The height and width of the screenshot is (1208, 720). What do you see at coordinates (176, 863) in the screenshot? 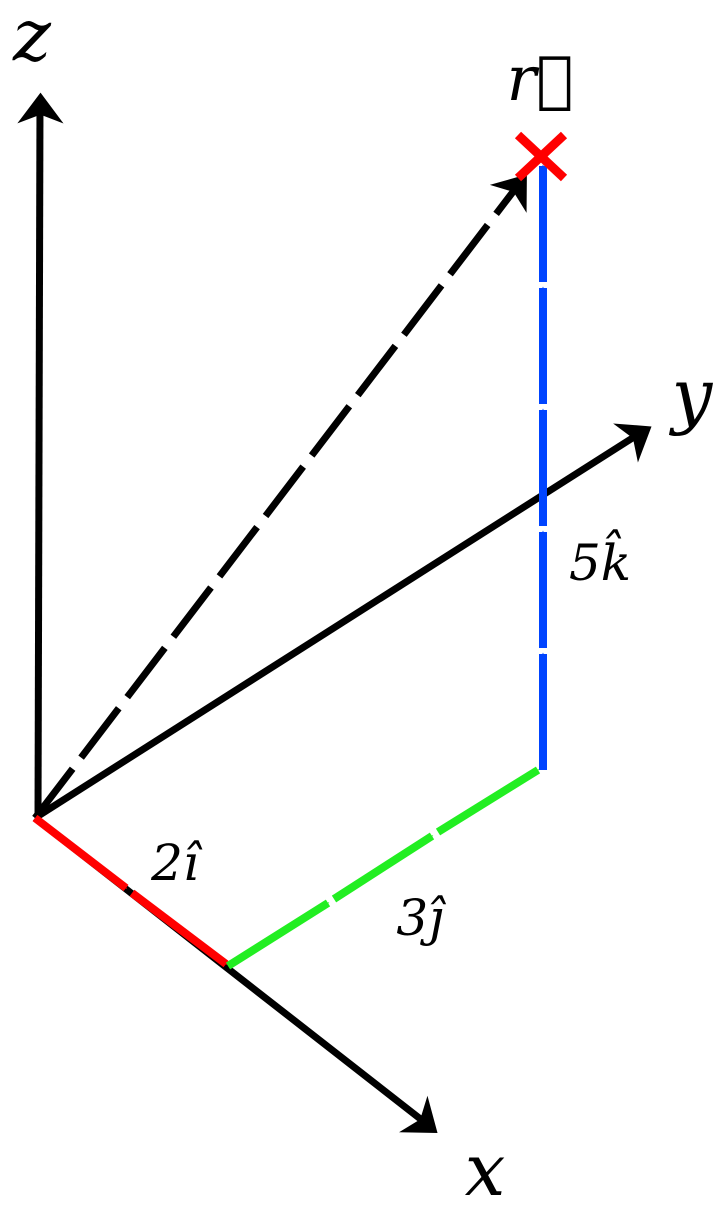
I see `i-label: 2î` at bounding box center [176, 863].